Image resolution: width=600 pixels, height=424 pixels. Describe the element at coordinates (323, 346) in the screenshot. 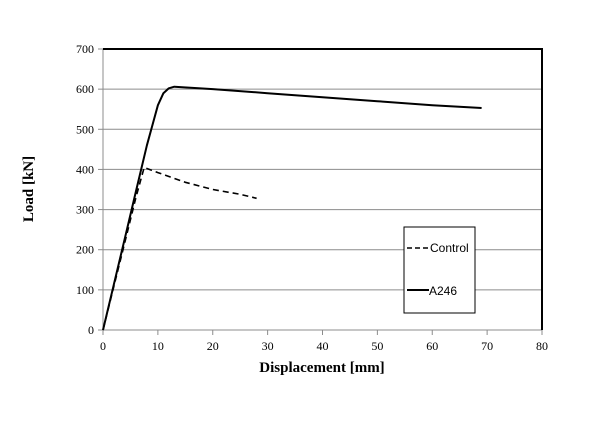

I see `x-tick-label: 40` at that location.